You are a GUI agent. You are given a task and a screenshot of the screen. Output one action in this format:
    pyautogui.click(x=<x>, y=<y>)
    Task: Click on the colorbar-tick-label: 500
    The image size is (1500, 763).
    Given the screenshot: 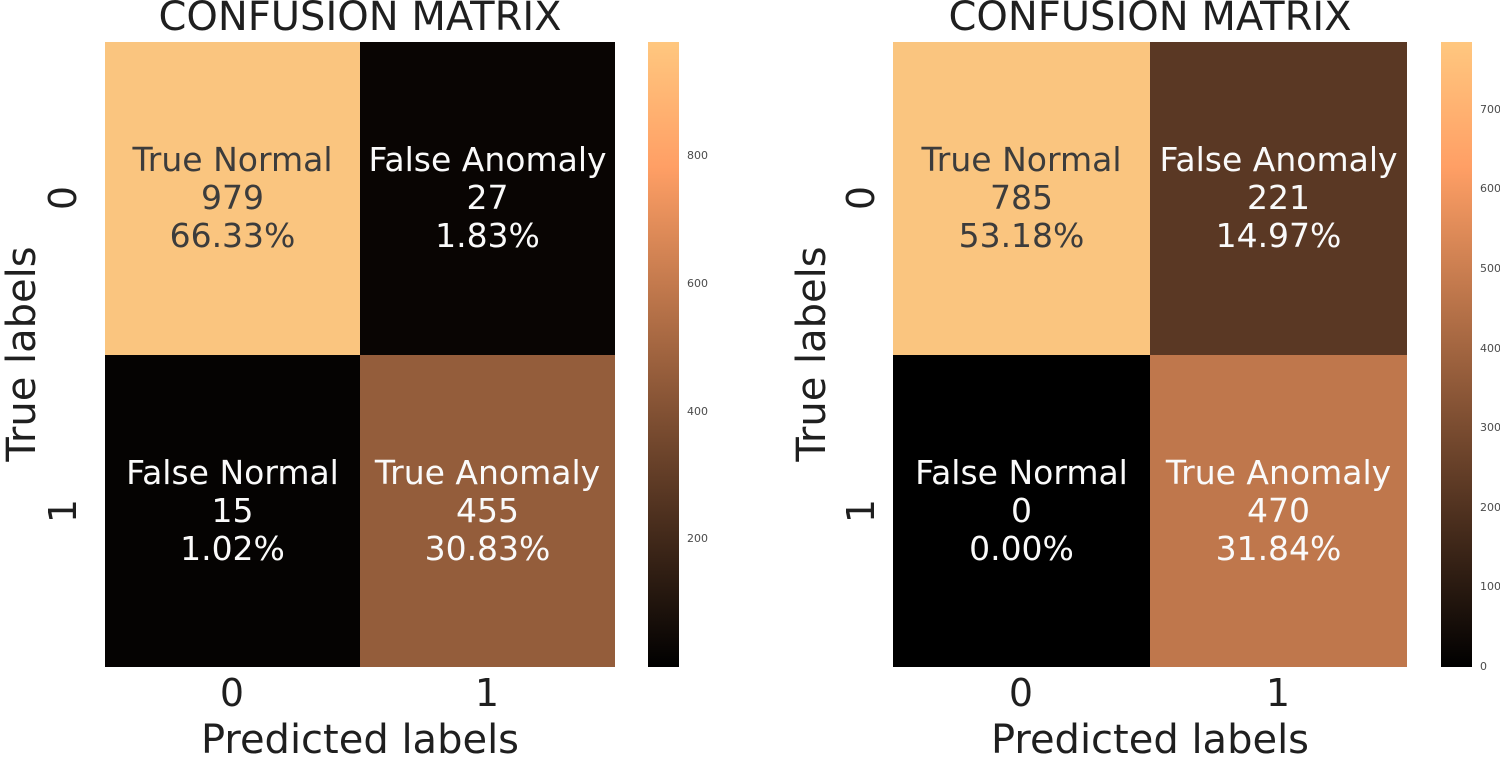 What is the action you would take?
    pyautogui.click(x=1490, y=268)
    